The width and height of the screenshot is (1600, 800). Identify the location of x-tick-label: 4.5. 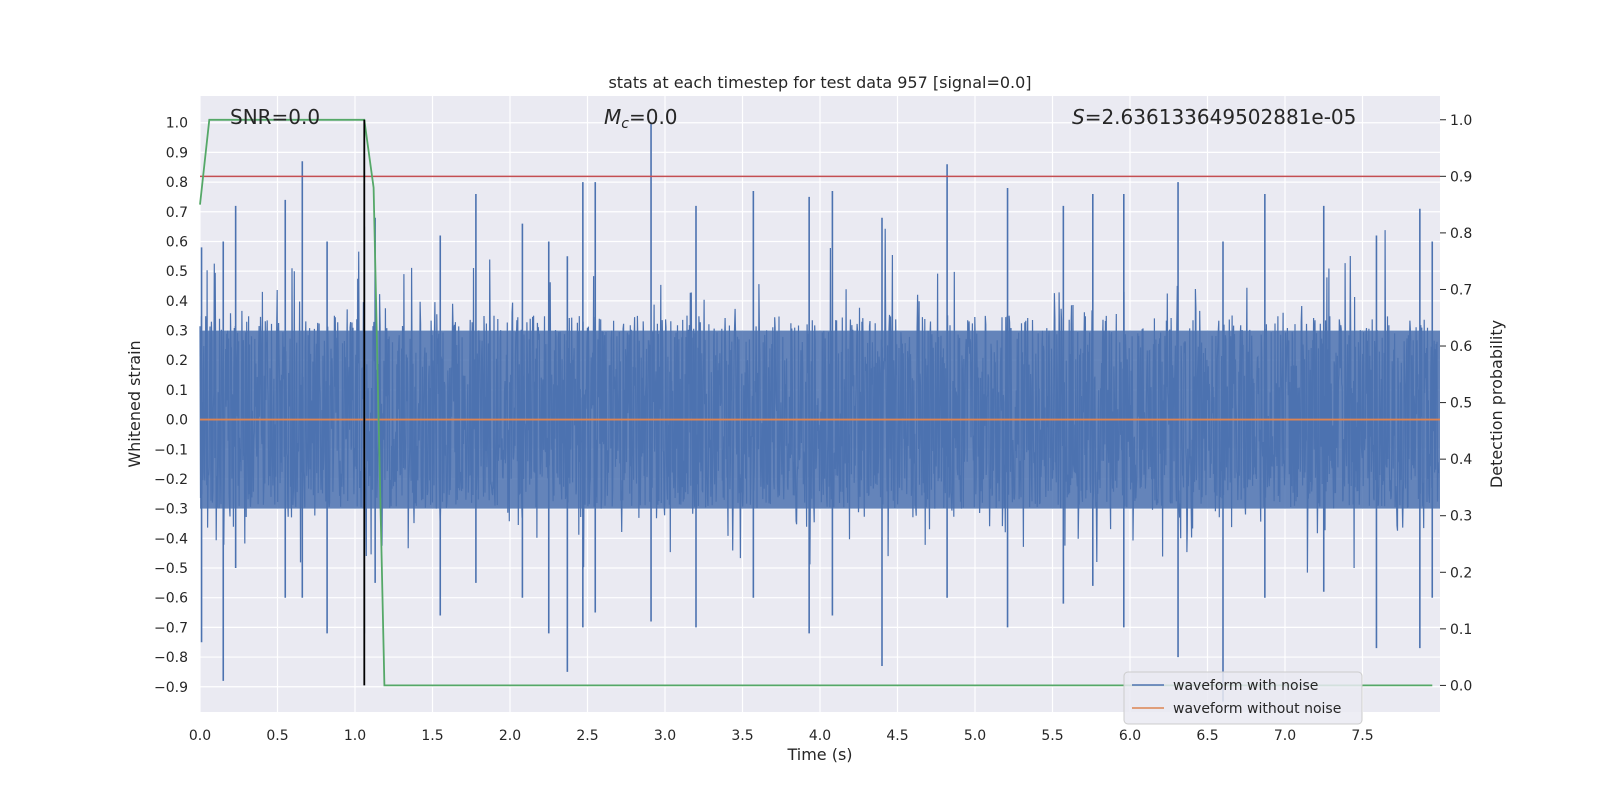
(897, 736).